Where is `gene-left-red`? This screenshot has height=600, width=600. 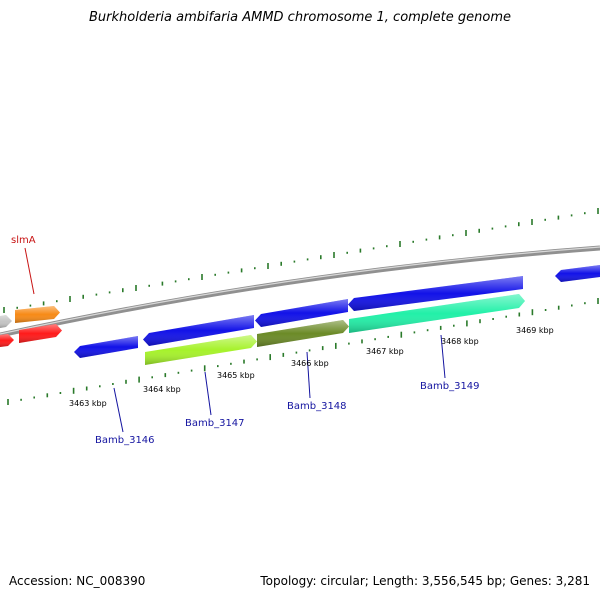 gene-left-red is located at coordinates (40, 333).